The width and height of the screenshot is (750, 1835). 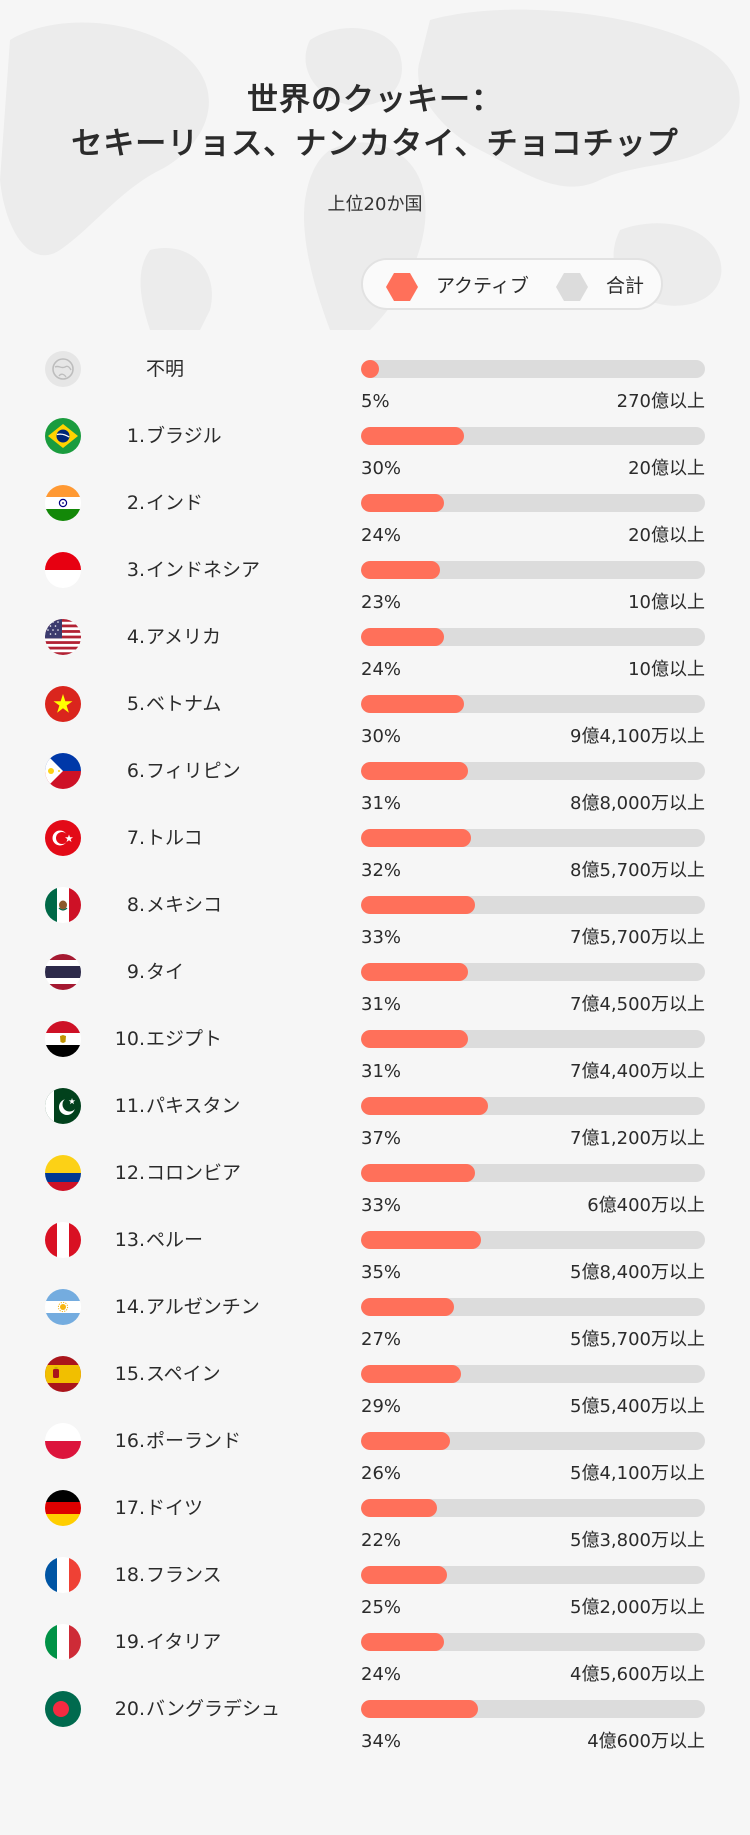 I want to click on legend: アクティブ 合計, so click(x=512, y=284).